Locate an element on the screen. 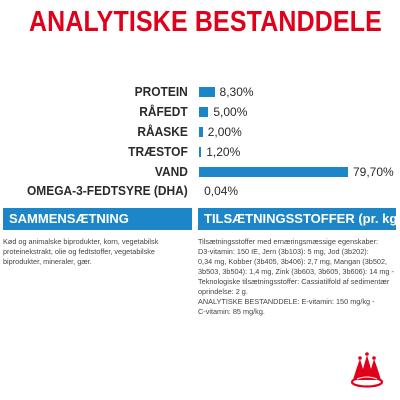 This screenshot has height=400, width=400. nutrient-row: PROTEIN 8,30% is located at coordinates (200, 92).